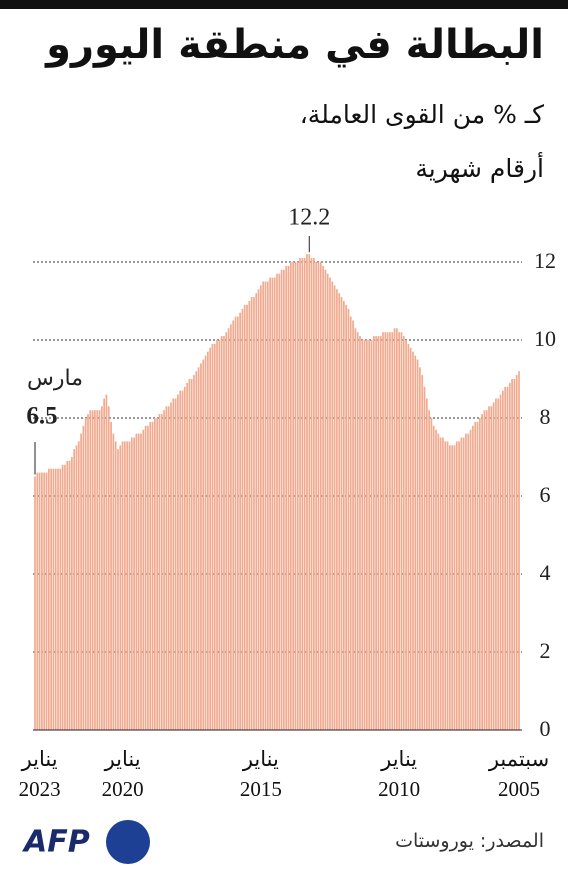  I want to click on x-tick-text: يناير 2015, so click(260, 774).